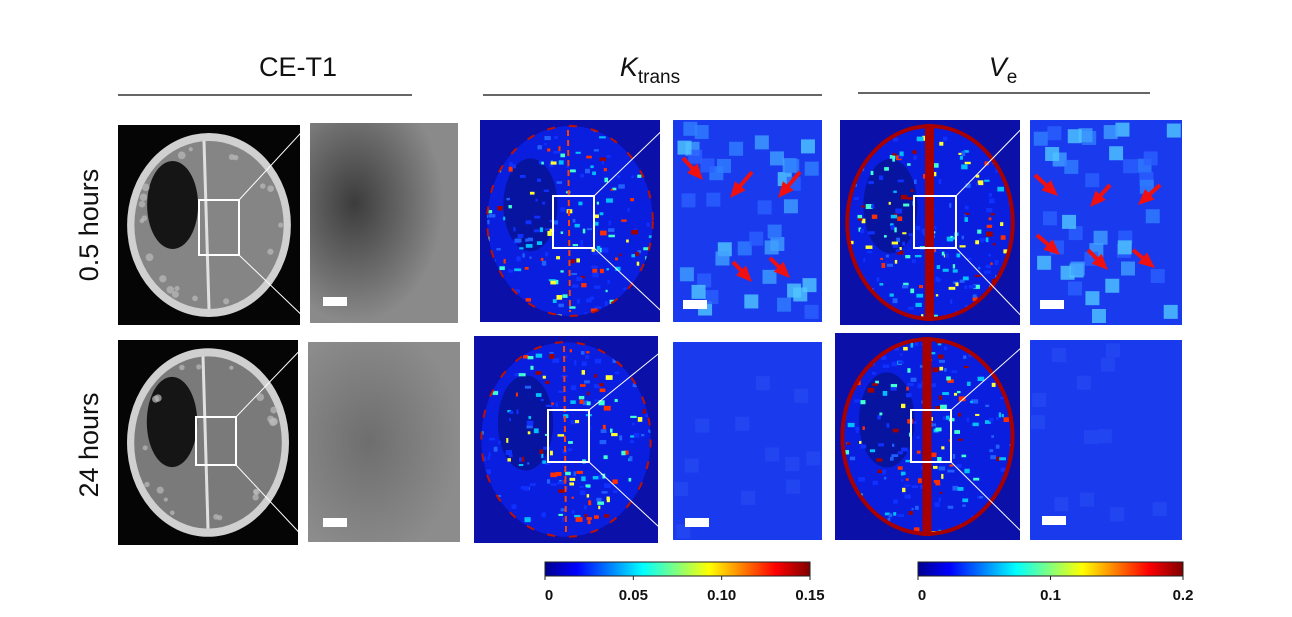 The image size is (1292, 617). Describe the element at coordinates (549, 595) in the screenshot. I see `colorbar-tick-label: 0` at that location.